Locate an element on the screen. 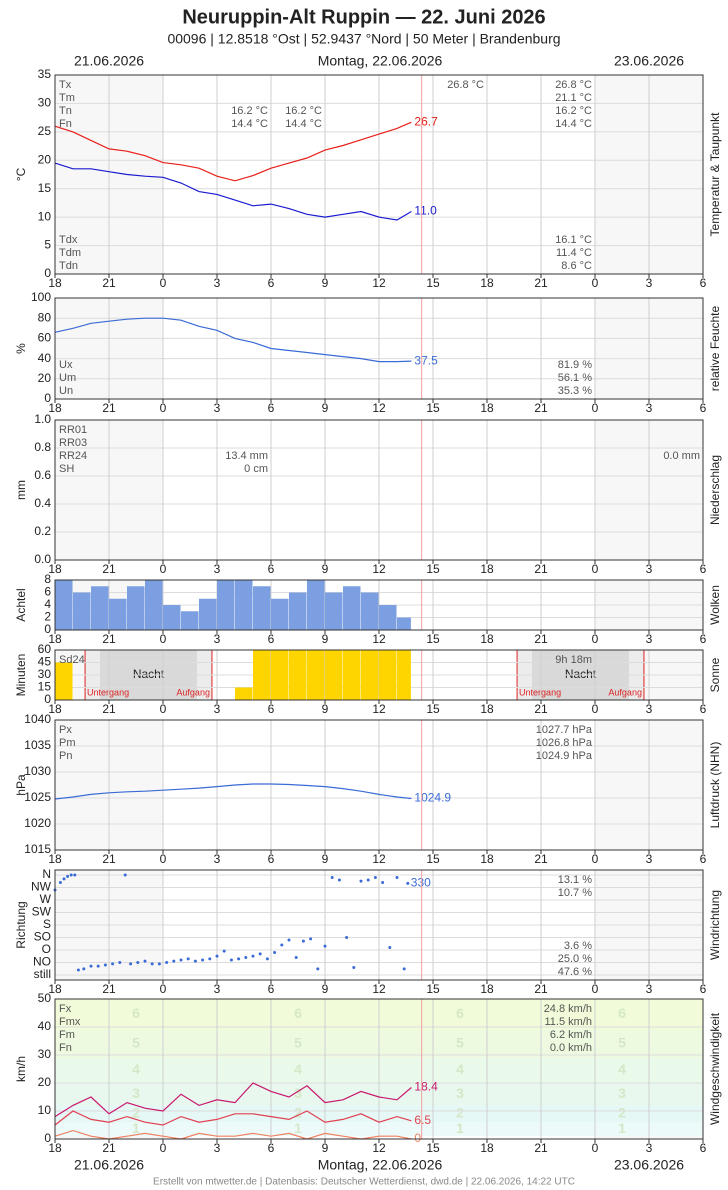 The image size is (728, 1190). stat-value: 13.1 % is located at coordinates (575, 880).